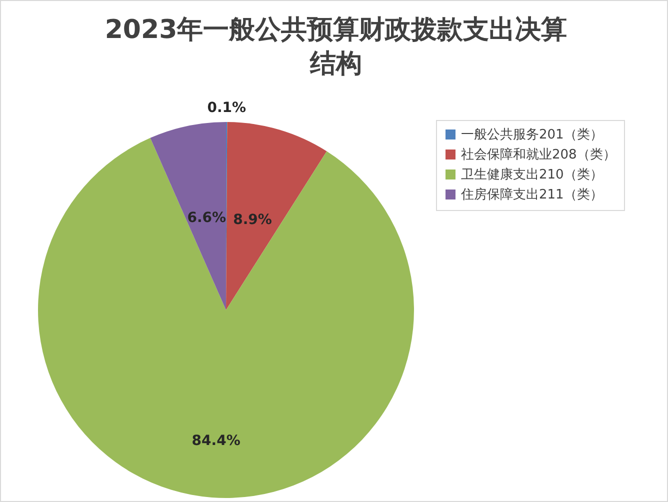 The image size is (668, 502). I want to click on legend-label: 卫生健康支出210（类）, so click(532, 175).